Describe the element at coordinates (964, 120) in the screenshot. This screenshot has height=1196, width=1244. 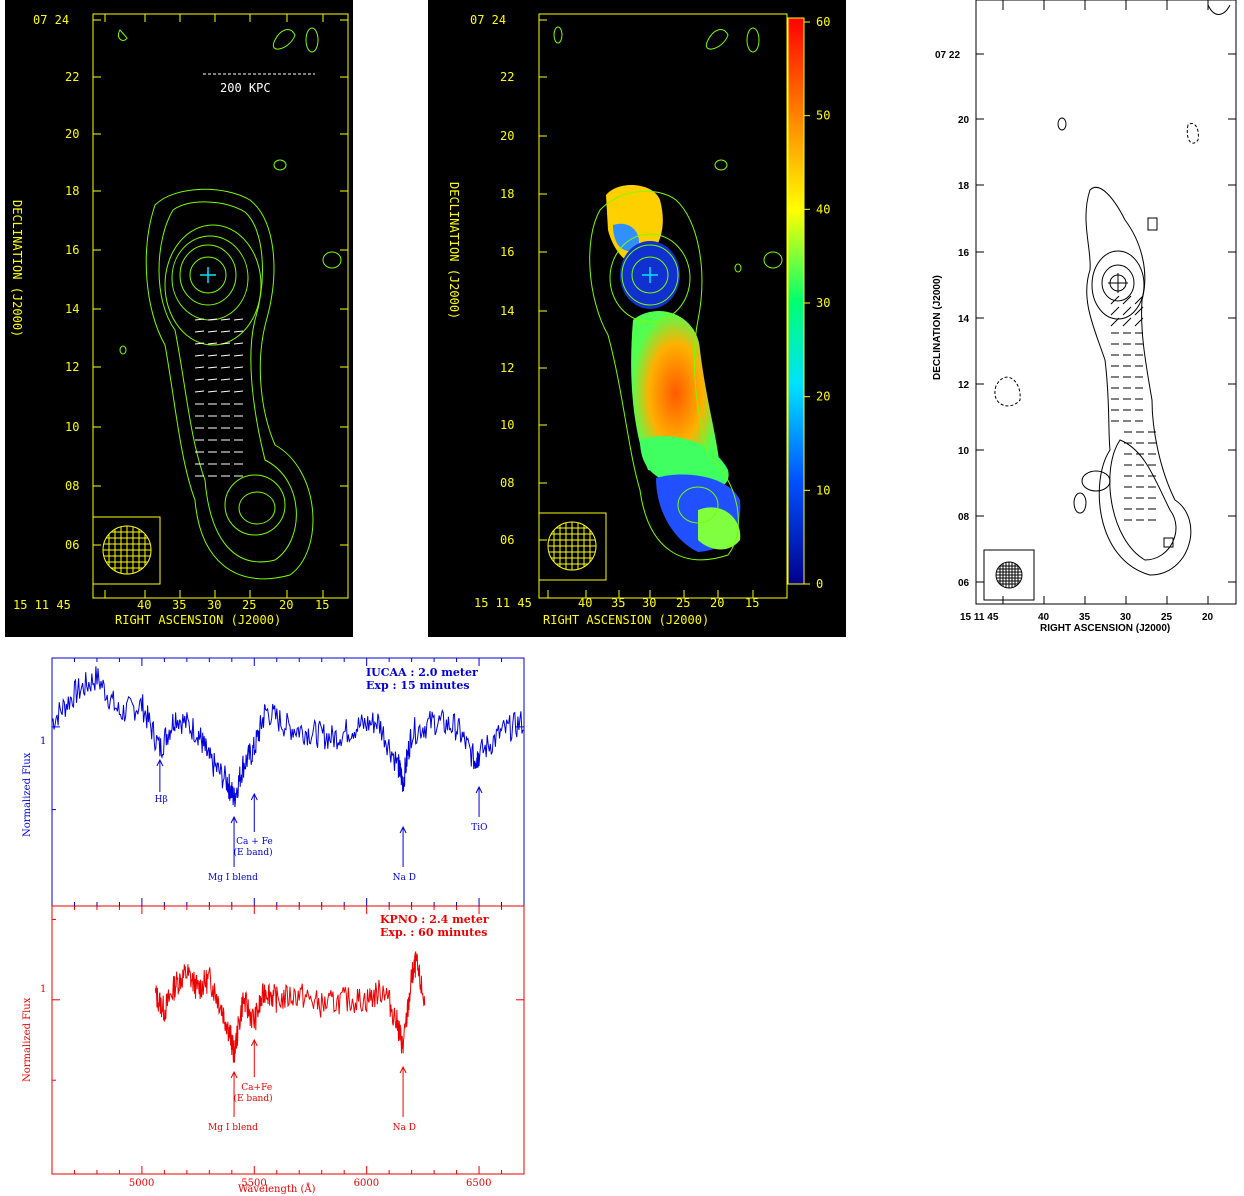
I see `dec-tick-label: 20` at that location.